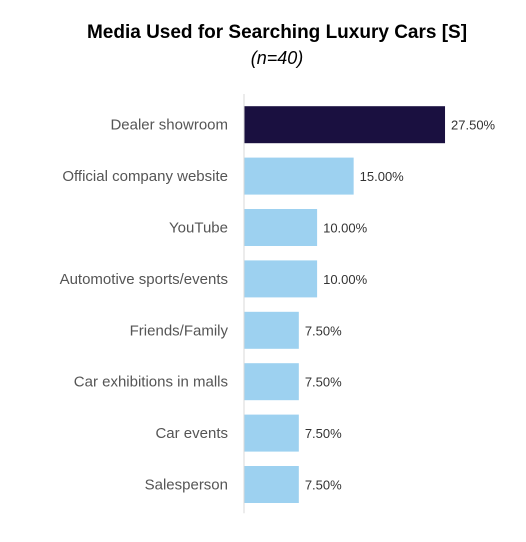 The image size is (526, 542). I want to click on category-label: Friends/Family, so click(179, 330).